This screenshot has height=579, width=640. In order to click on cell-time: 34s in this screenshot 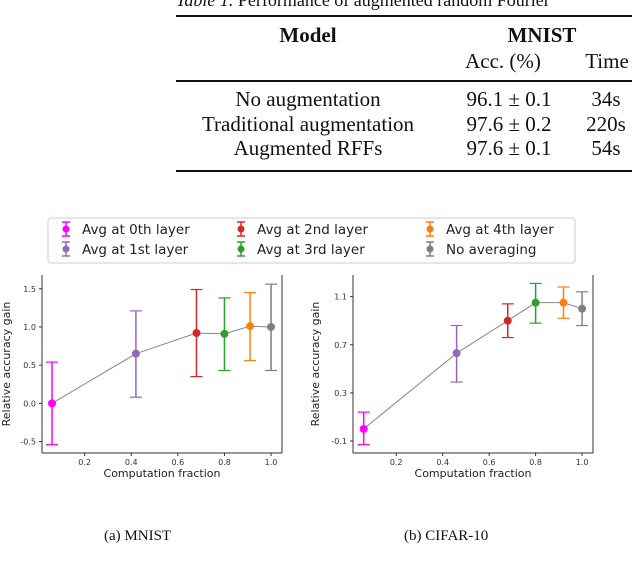, I will do `click(606, 99)`.